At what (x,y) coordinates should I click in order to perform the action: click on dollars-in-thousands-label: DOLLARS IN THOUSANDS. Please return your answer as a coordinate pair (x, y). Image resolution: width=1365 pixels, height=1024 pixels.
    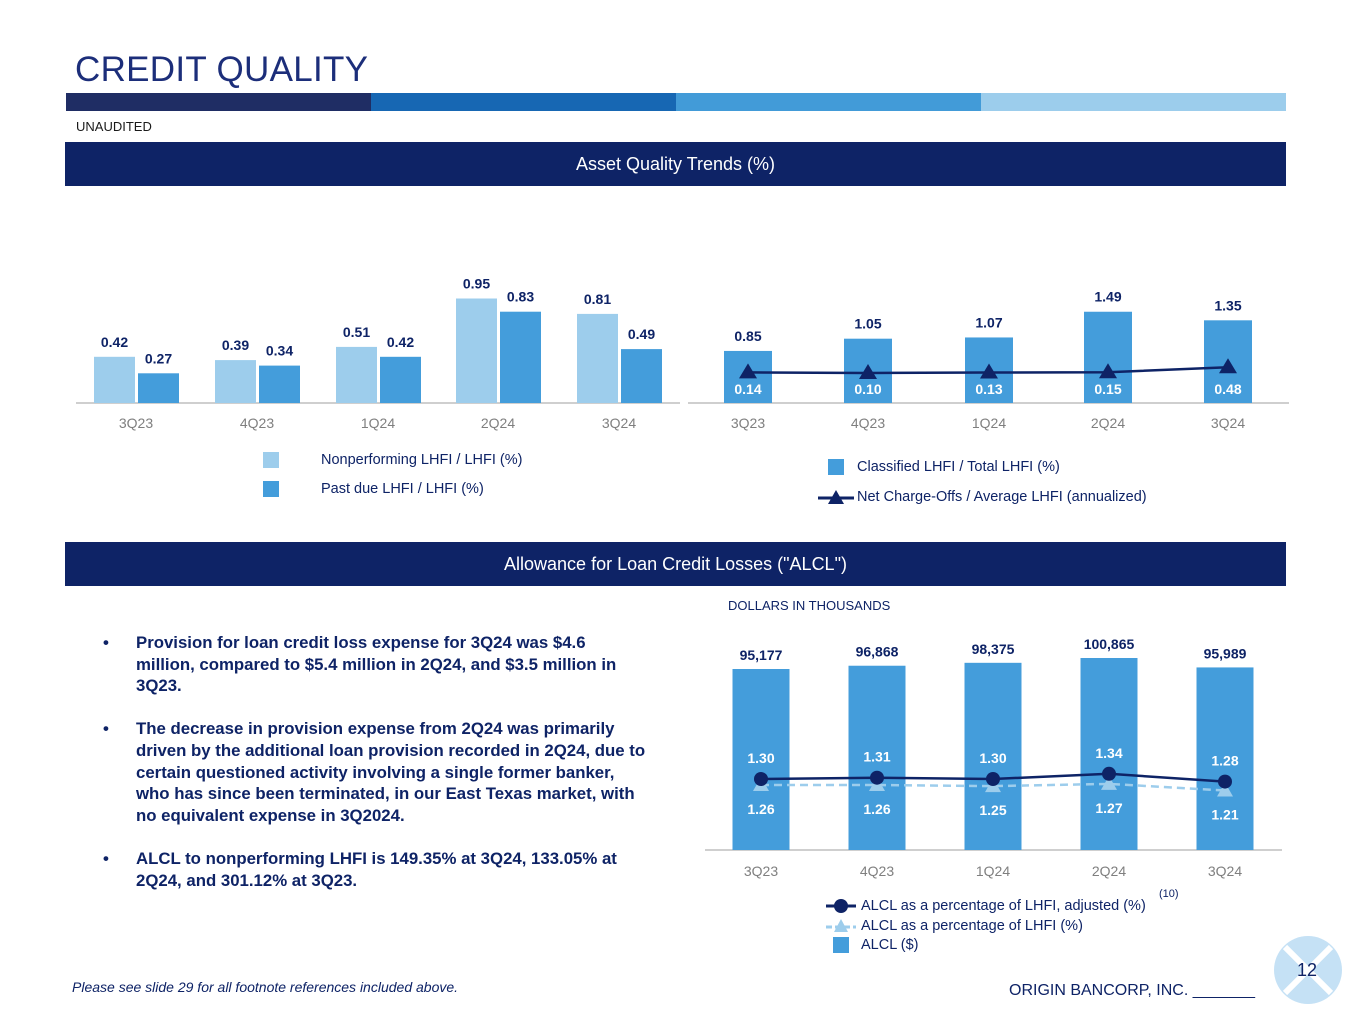
    Looking at the image, I should click on (809, 605).